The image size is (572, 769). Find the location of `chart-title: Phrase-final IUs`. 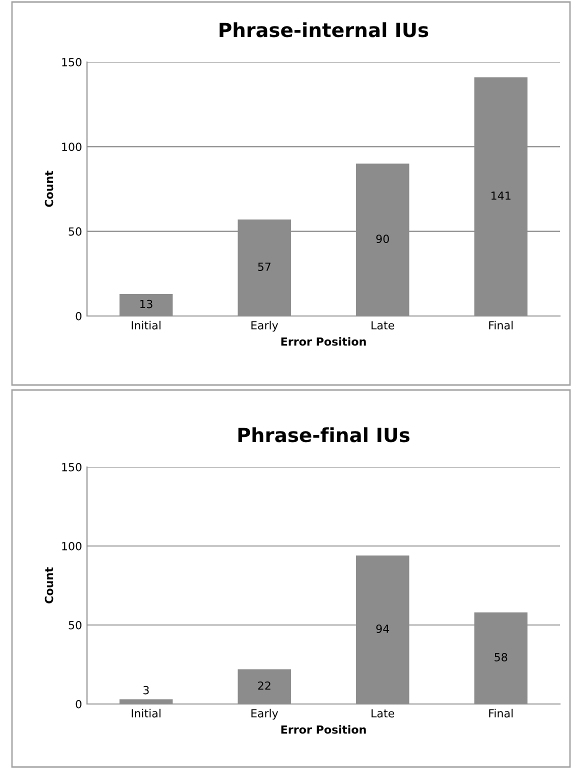

chart-title: Phrase-final IUs is located at coordinates (324, 434).